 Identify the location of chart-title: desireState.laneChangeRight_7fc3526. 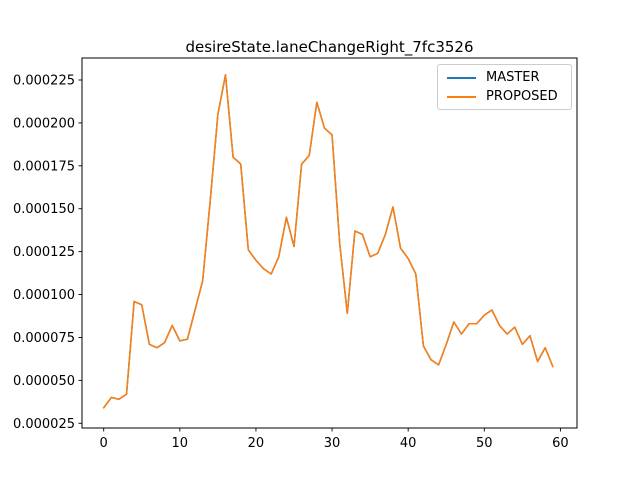
(329, 47).